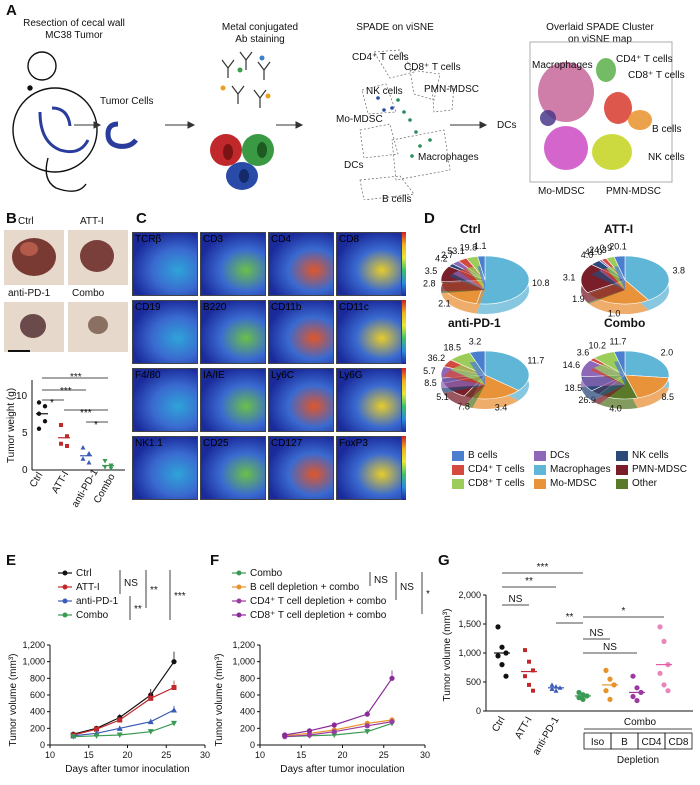  I want to click on pie-label: 11.7, so click(618, 341).